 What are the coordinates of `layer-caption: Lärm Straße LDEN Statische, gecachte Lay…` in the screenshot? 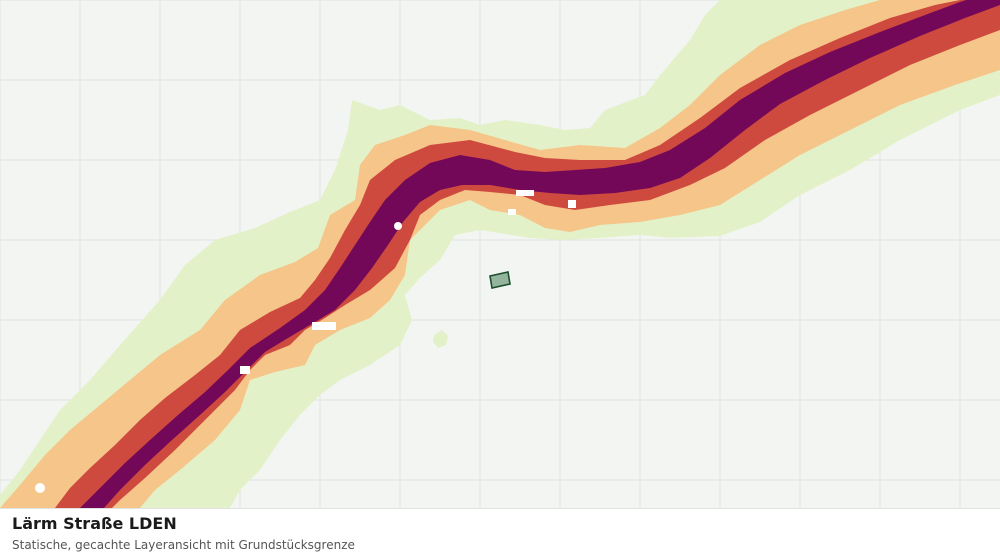 It's located at (500, 534).